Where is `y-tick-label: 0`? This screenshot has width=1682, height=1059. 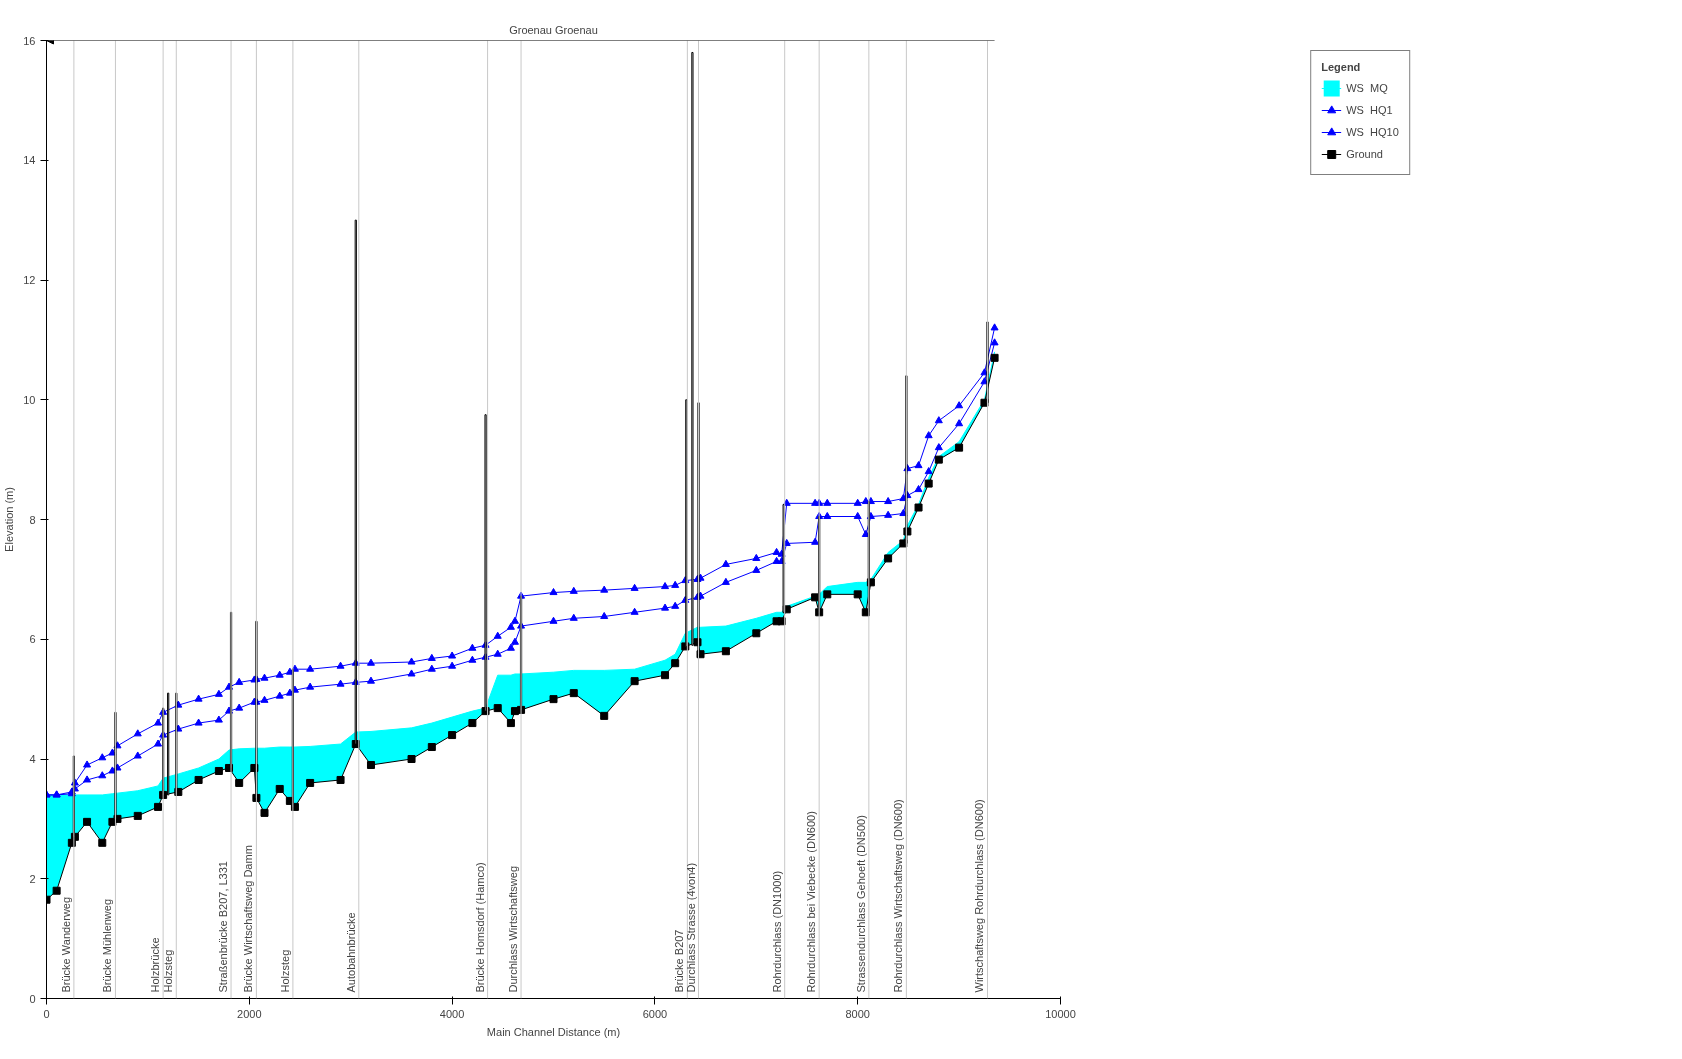
y-tick-label: 0 is located at coordinates (32, 998).